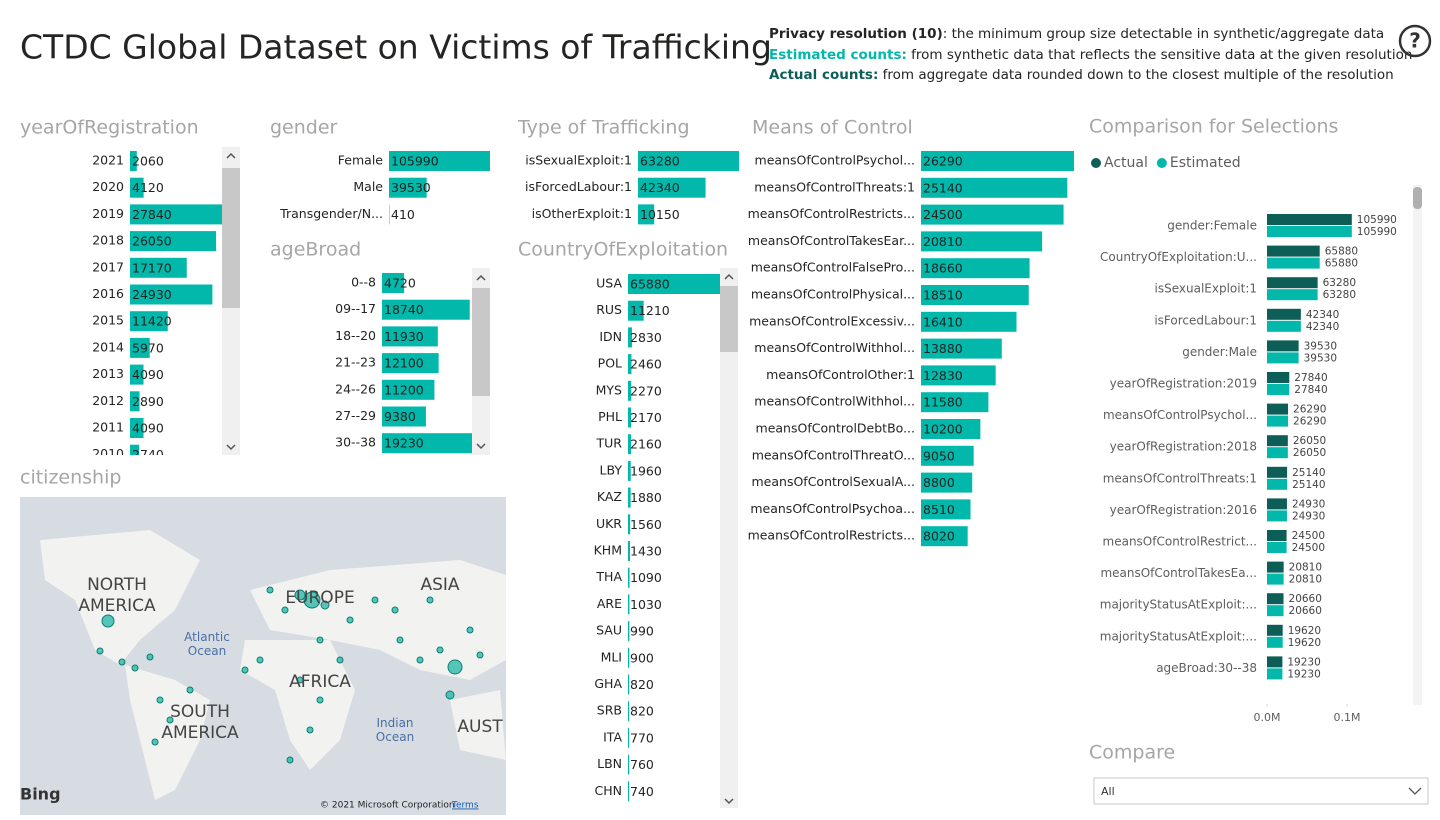  Describe the element at coordinates (642, 657) in the screenshot. I see `data-label: 900` at that location.